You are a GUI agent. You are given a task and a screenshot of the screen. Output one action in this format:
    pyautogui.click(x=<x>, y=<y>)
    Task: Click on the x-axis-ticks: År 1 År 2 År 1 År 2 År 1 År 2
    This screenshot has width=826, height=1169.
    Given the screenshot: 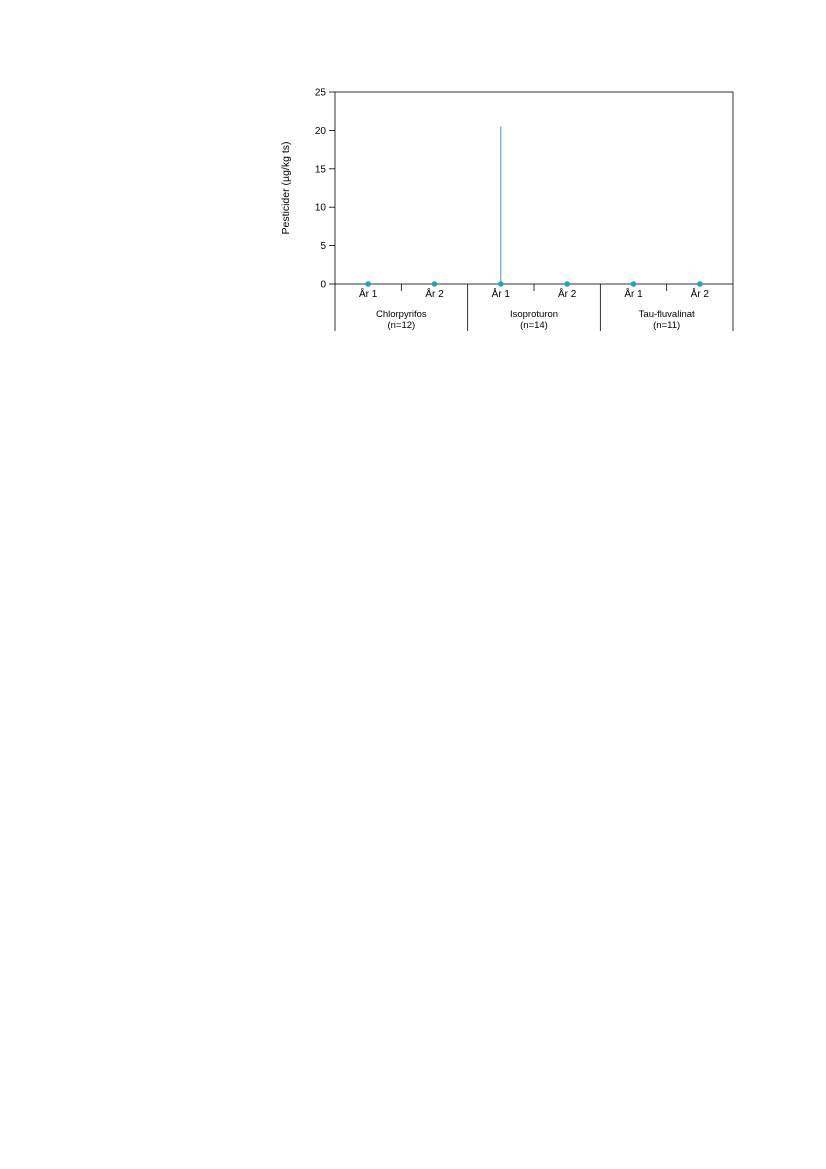 What is the action you would take?
    pyautogui.click(x=534, y=292)
    